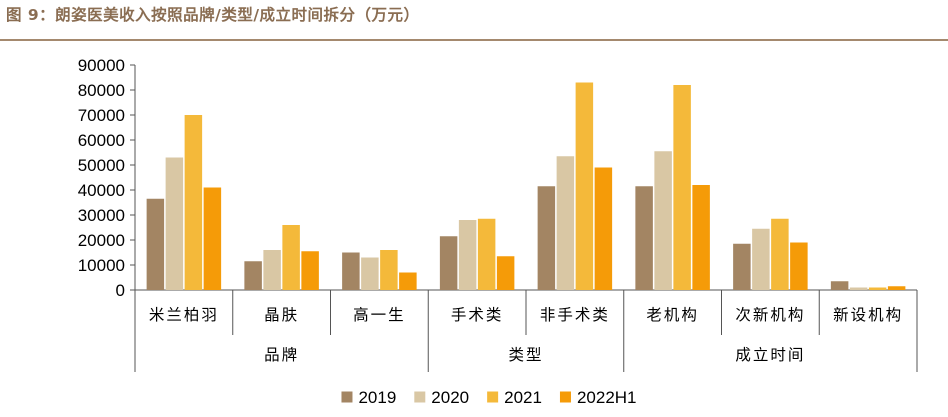 The height and width of the screenshot is (417, 948). I want to click on x-axis-categories: 米兰柏羽 晶肤 高一生 手术类 非手术类 老机构 次新机构 新设机构, so click(526, 315).